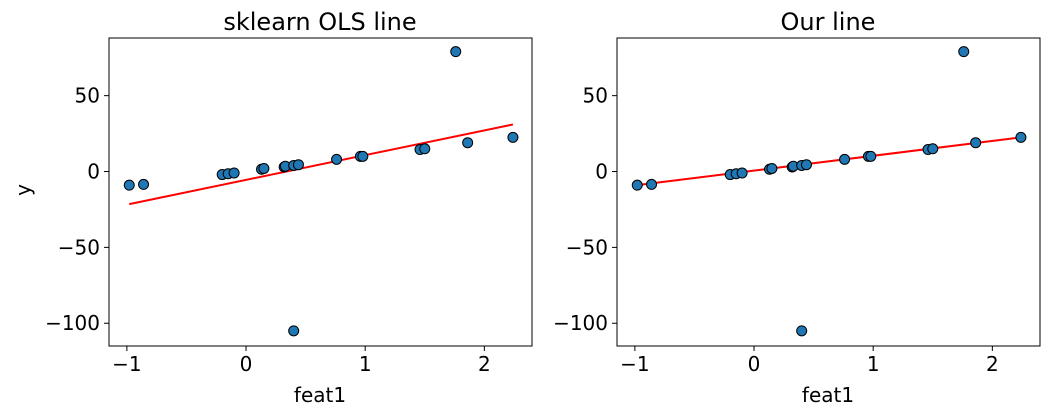 Image resolution: width=1049 pixels, height=417 pixels. I want to click on chart-title: sklearn OLS line, so click(319, 22).